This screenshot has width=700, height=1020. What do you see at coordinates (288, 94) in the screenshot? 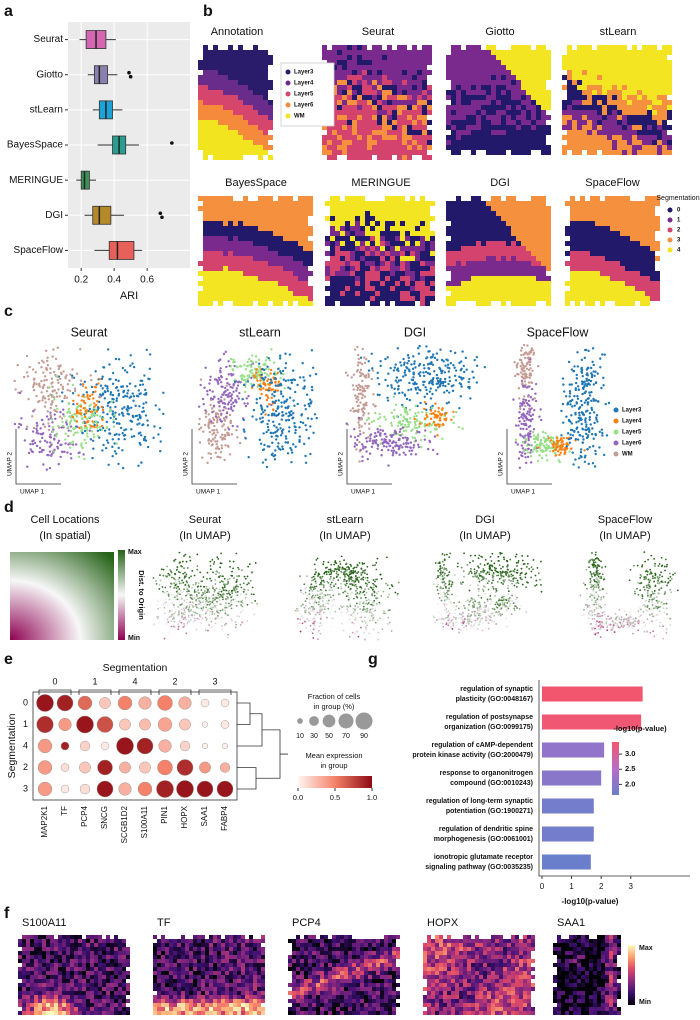
I see `legend-swatch` at bounding box center [288, 94].